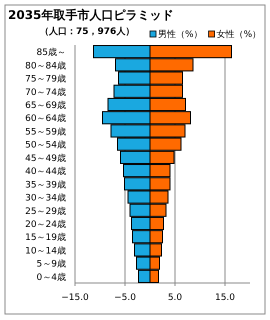 The width and height of the screenshot is (270, 320). Describe the element at coordinates (45, 238) in the screenshot. I see `ytick: 15～19歳` at that location.